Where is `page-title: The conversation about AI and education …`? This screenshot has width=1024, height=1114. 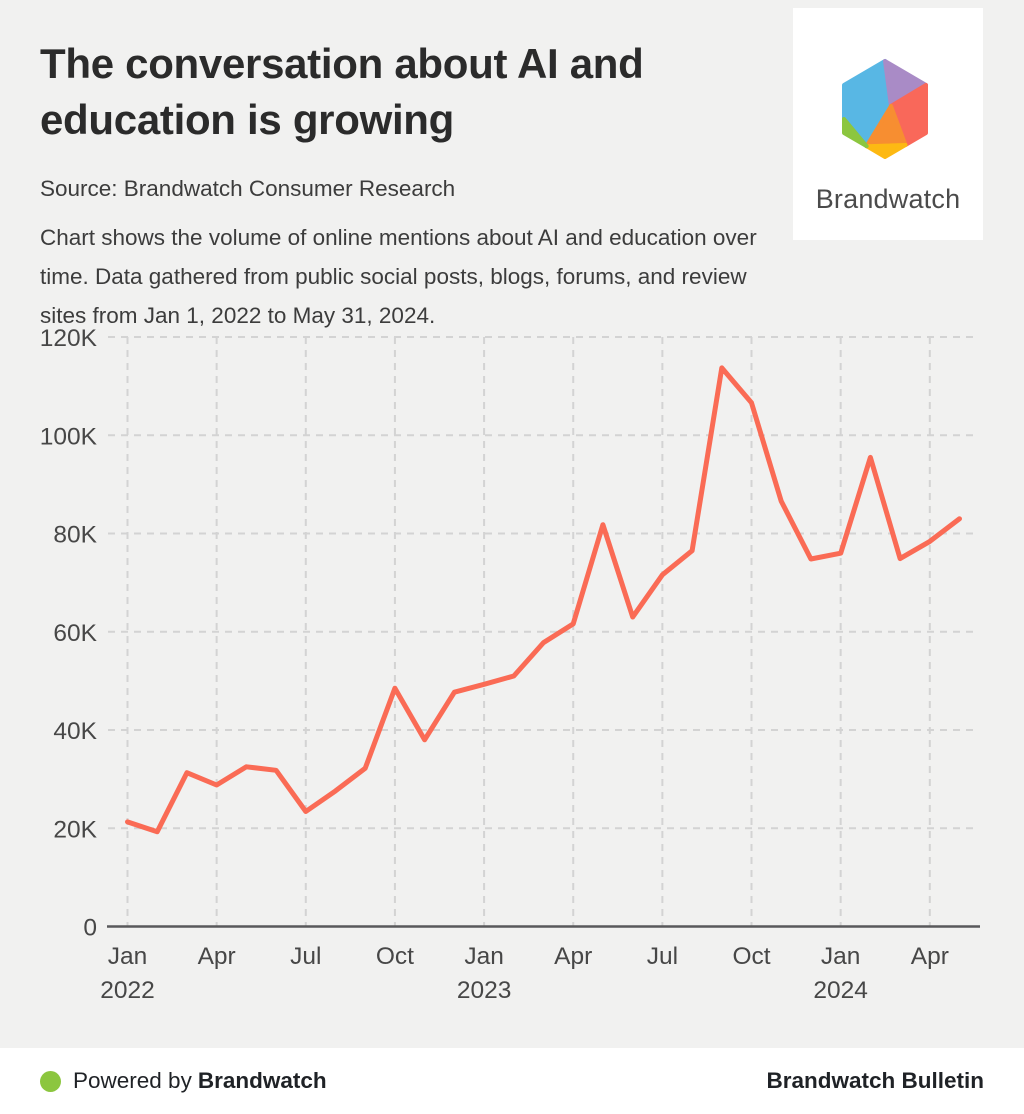
page-title: The conversation about AI and education … is located at coordinates (407, 92).